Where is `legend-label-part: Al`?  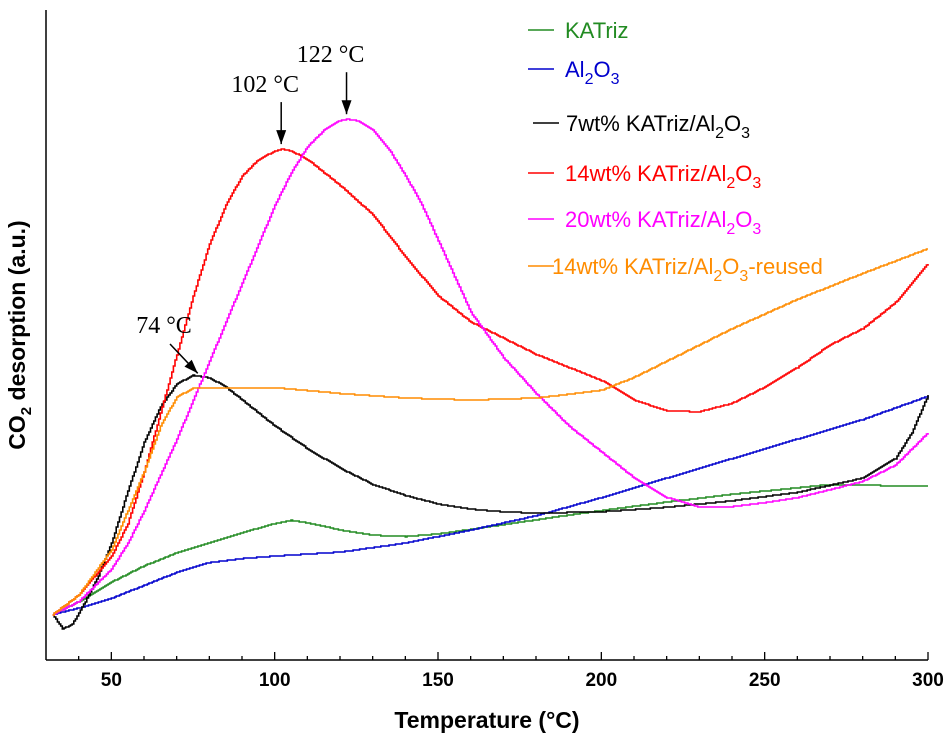
legend-label-part: Al is located at coordinates (575, 69).